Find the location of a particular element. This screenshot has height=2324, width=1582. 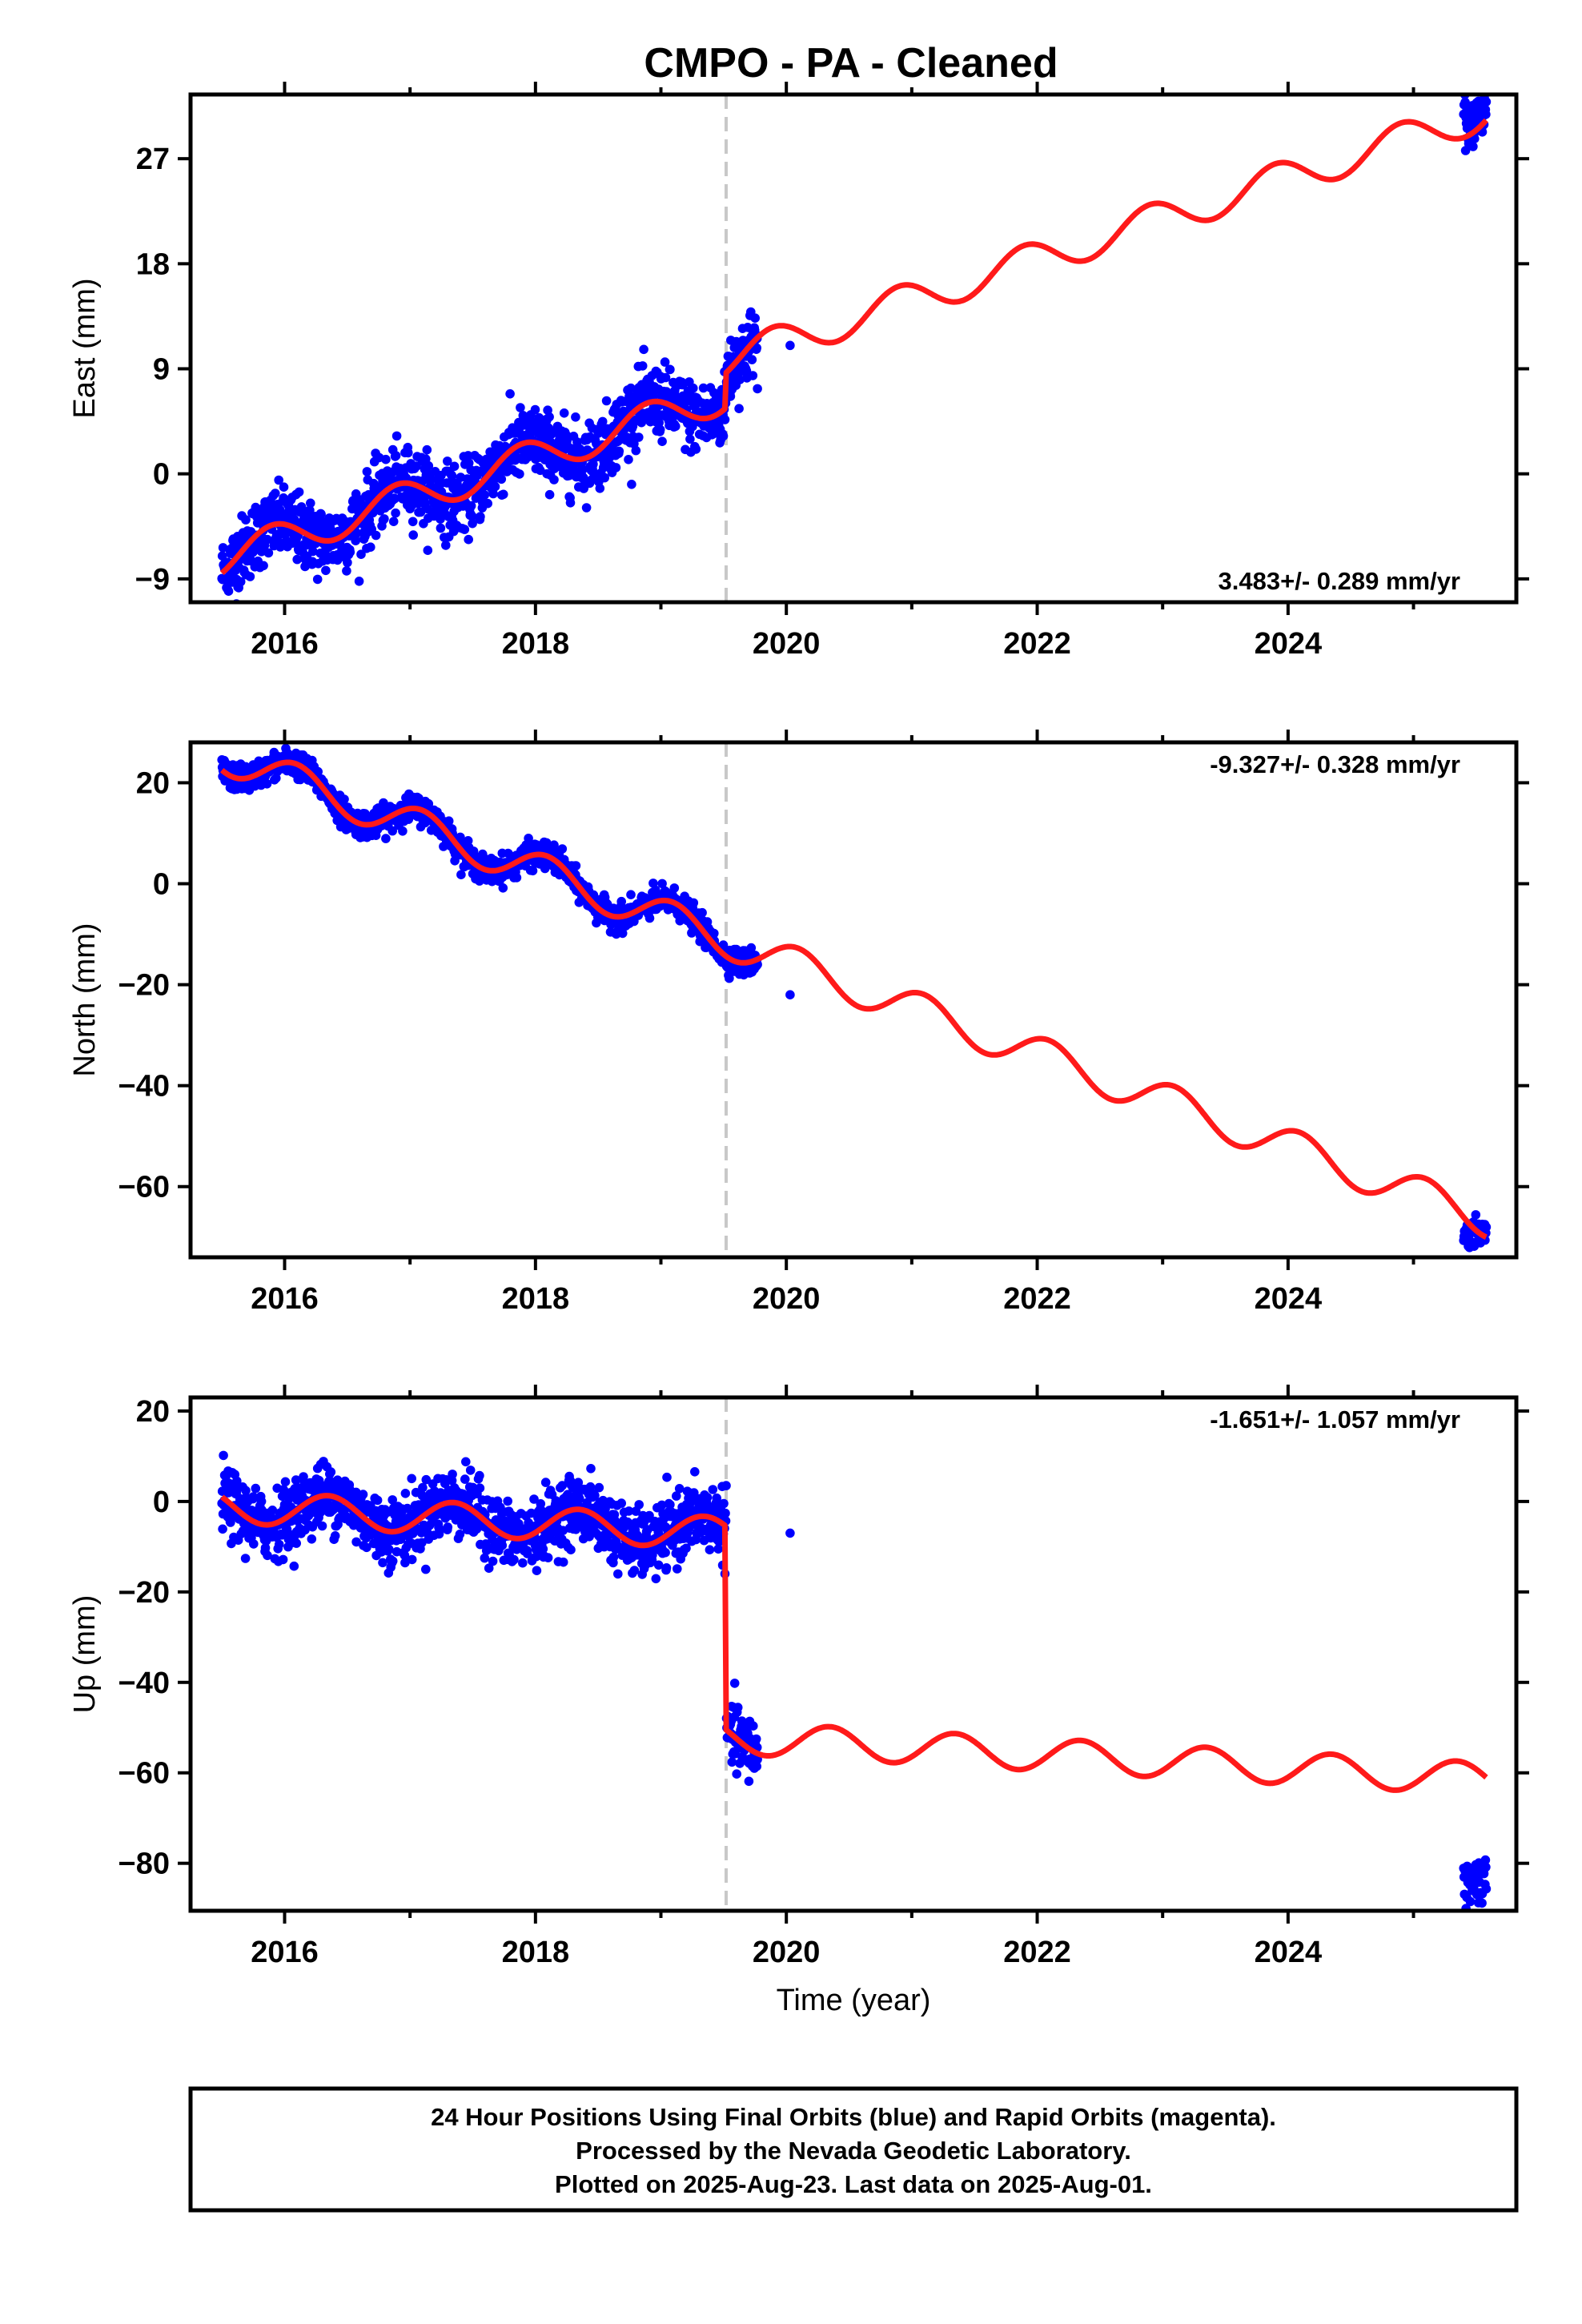

y-tick-label: −40 is located at coordinates (144, 1087).